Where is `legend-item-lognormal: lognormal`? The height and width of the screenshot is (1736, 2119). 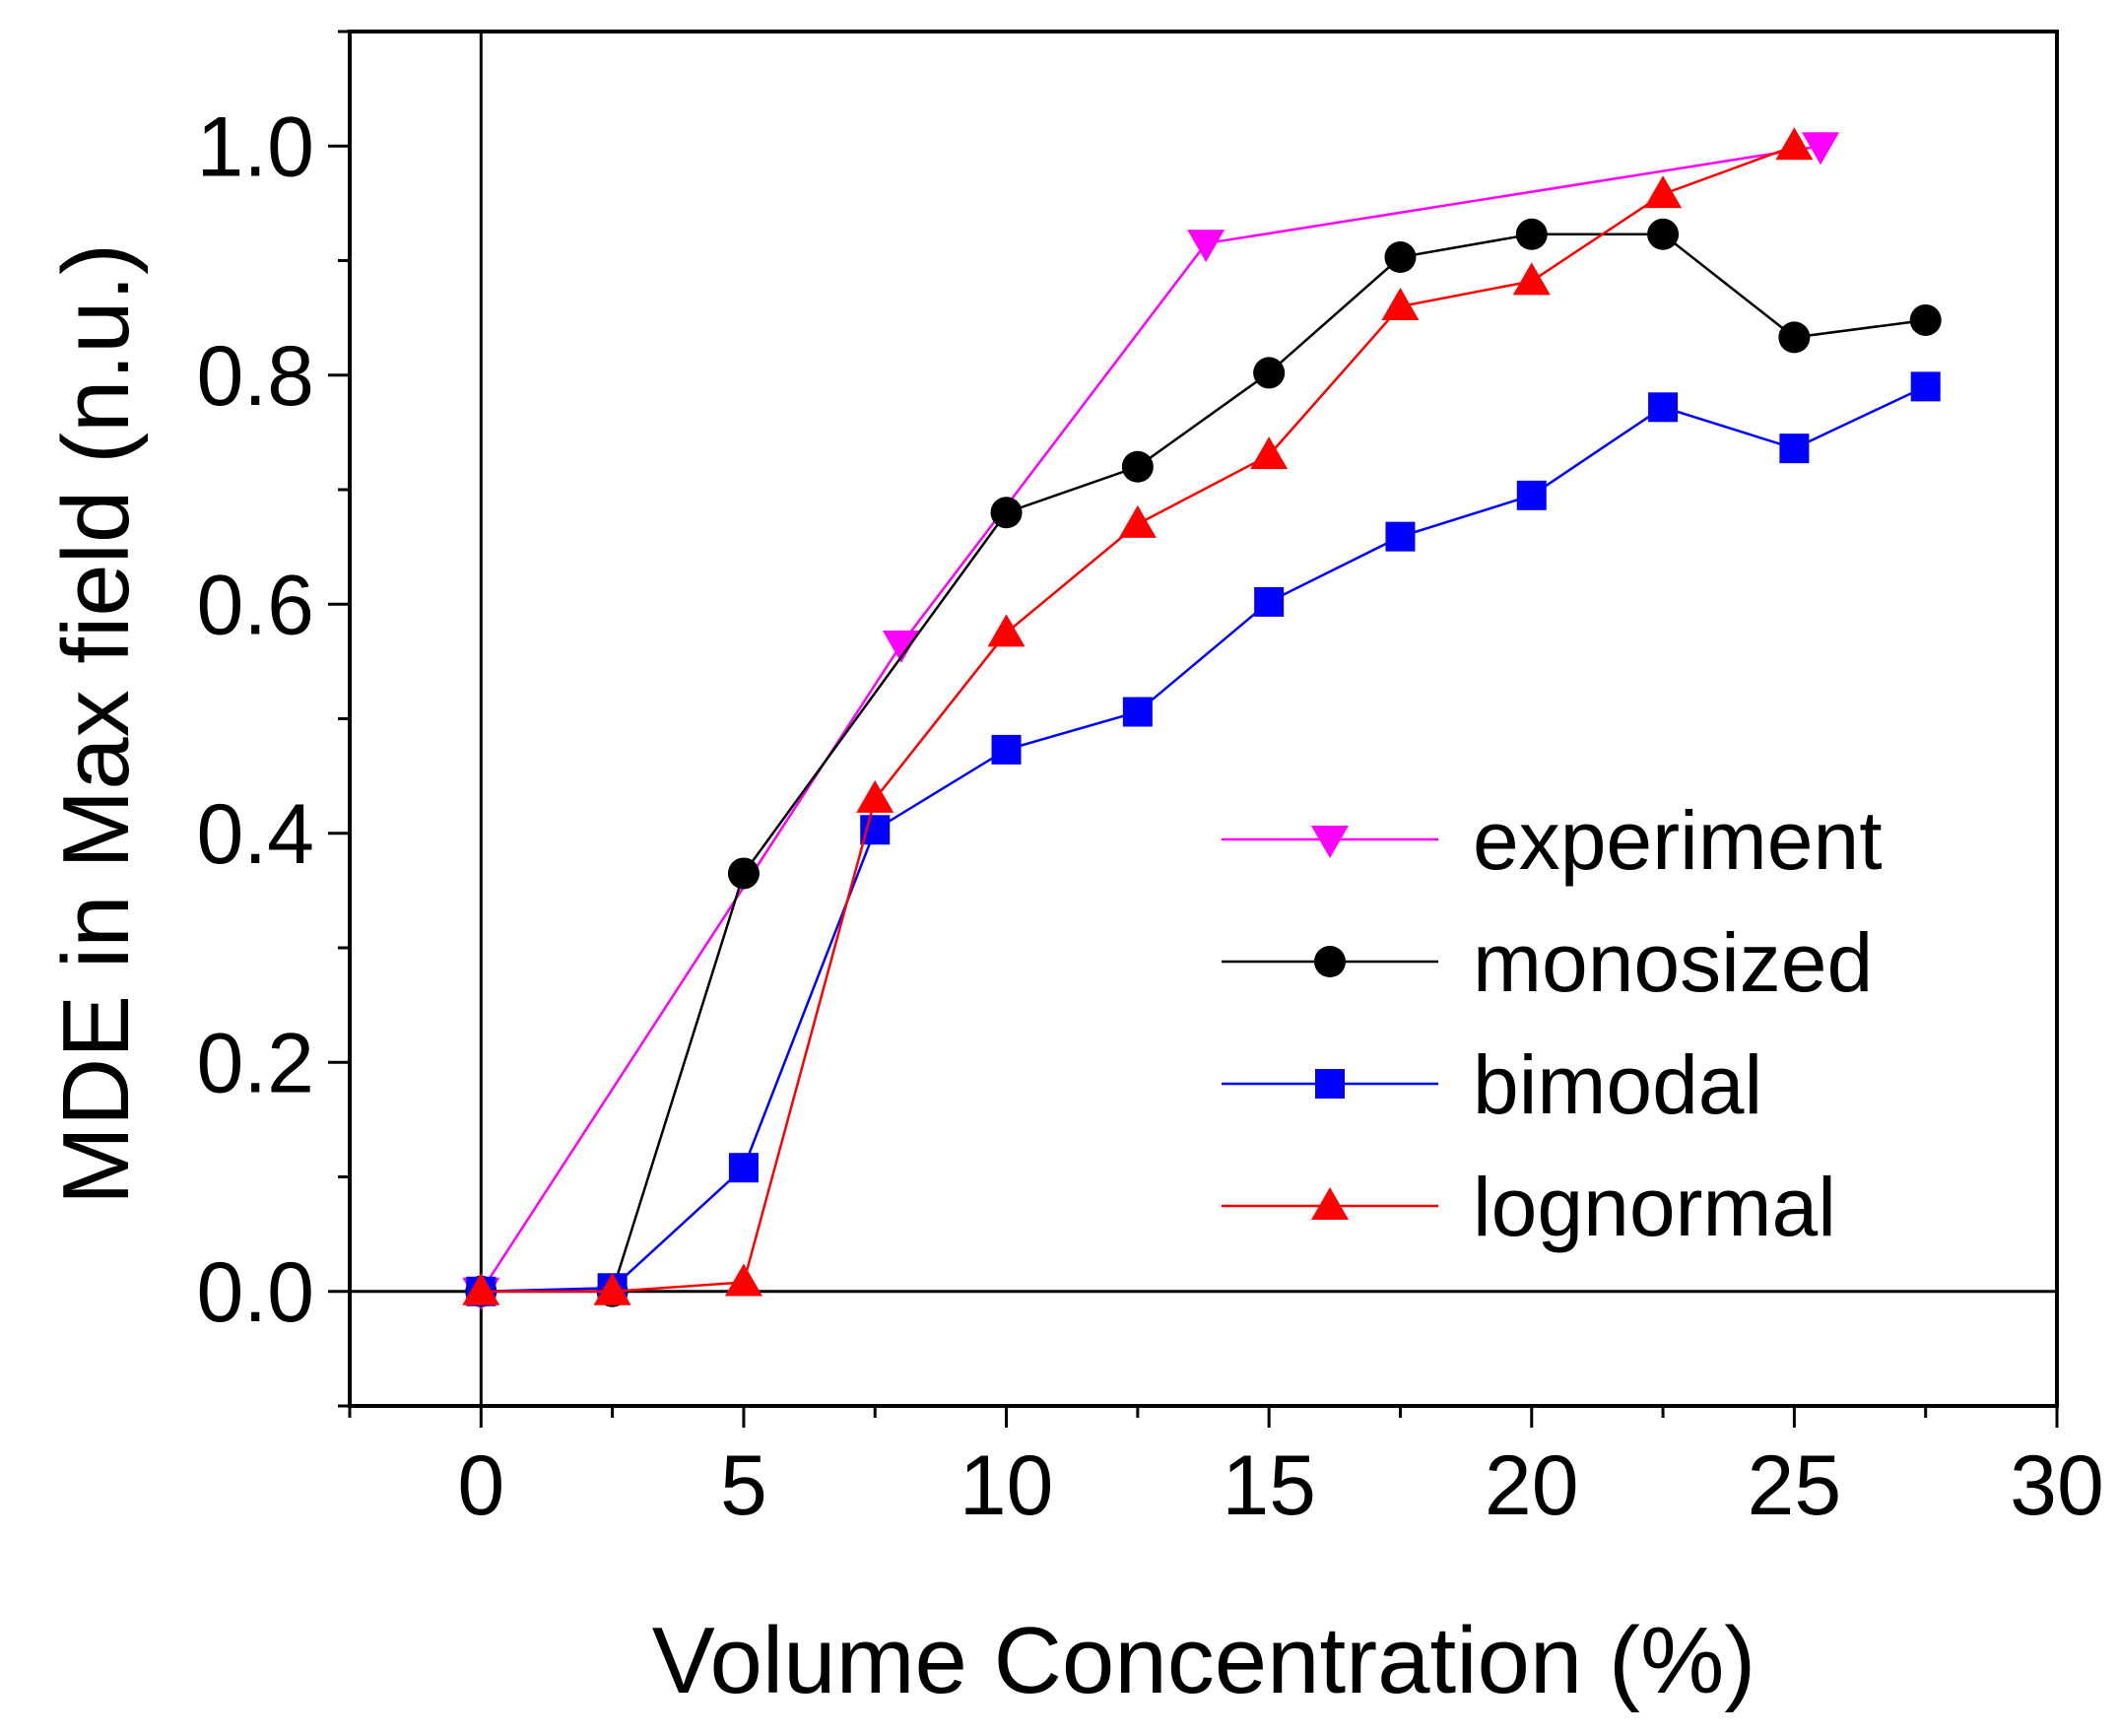 legend-item-lognormal: lognormal is located at coordinates (1529, 1207).